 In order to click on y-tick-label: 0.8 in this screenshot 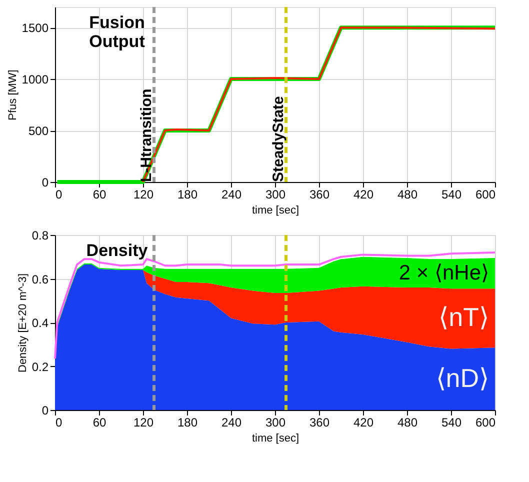, I will do `click(40, 235)`.